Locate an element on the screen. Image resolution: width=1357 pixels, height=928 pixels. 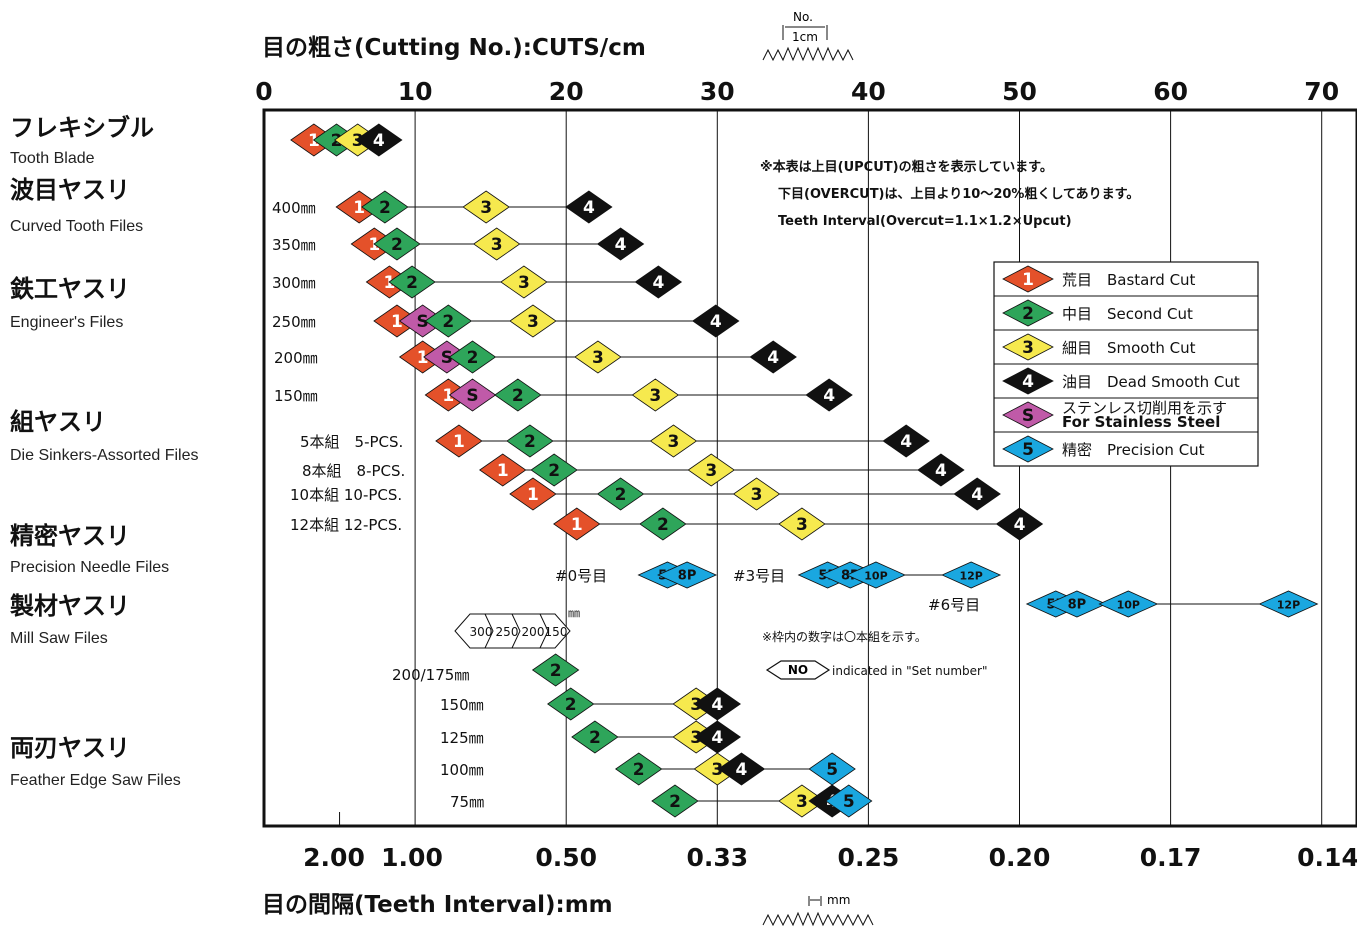
marker-8-2: 3 is located at coordinates (711, 470).